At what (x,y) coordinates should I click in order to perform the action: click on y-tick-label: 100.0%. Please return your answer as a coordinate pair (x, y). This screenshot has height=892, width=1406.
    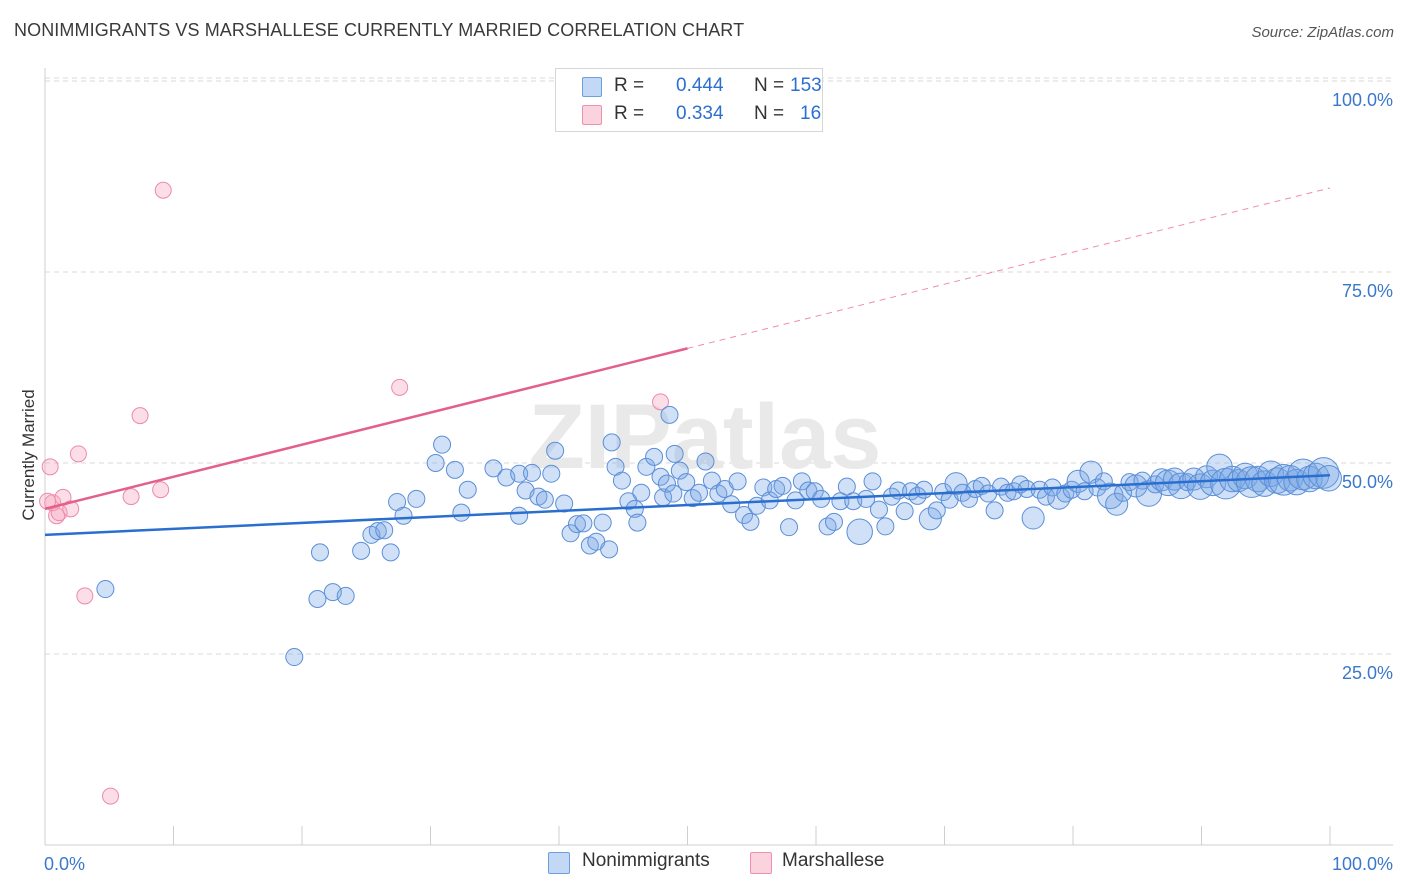
    Looking at the image, I should click on (1362, 100).